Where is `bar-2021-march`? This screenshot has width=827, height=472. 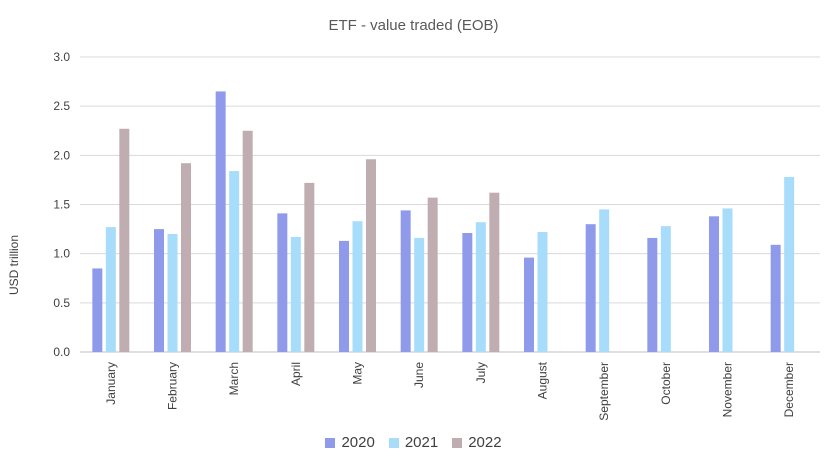 bar-2021-march is located at coordinates (234, 261).